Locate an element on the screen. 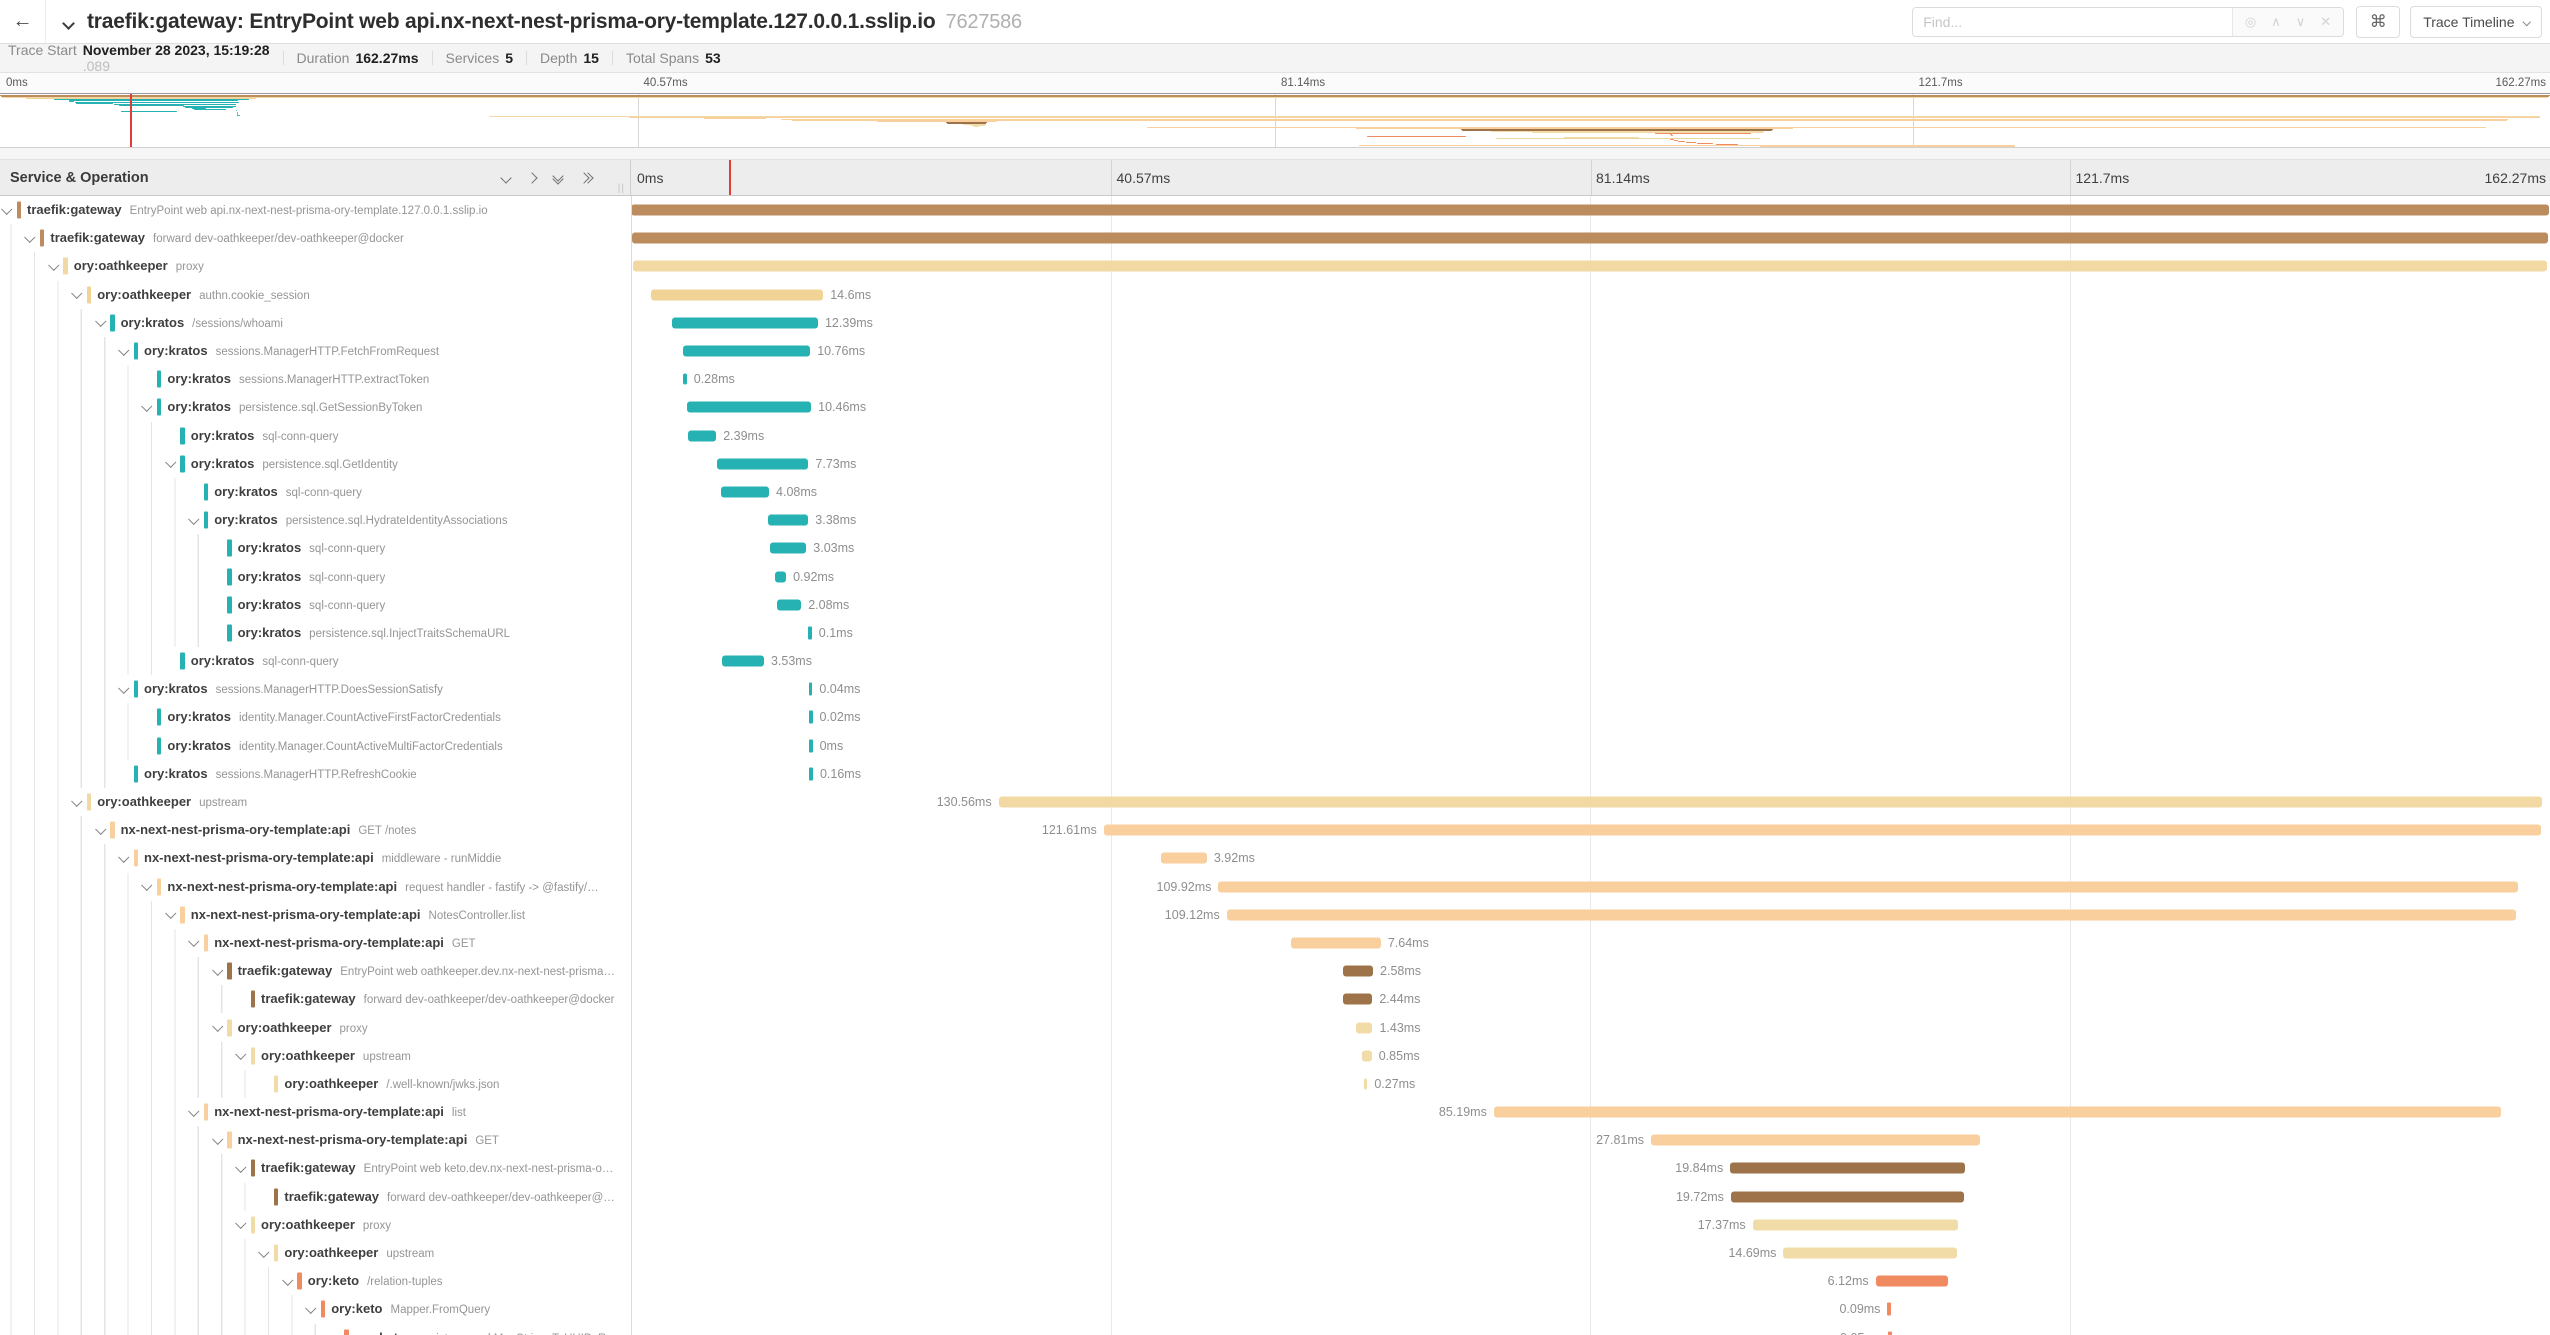 Image resolution: width=2550 pixels, height=1335 pixels. column-resizer-handle: || is located at coordinates (621, 188).